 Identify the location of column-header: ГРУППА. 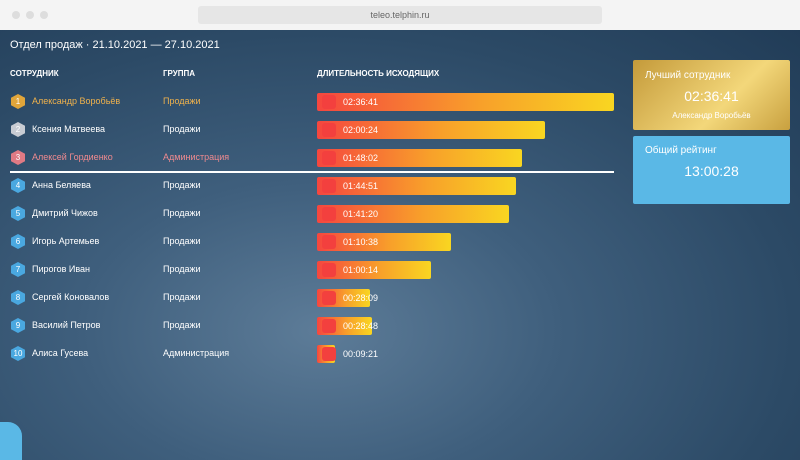
(179, 73).